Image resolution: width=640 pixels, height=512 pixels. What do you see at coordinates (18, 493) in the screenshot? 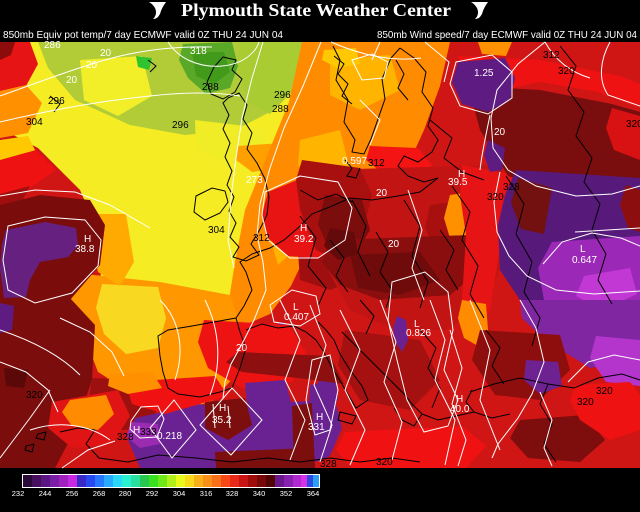
I see `svg-text: 232` at bounding box center [18, 493].